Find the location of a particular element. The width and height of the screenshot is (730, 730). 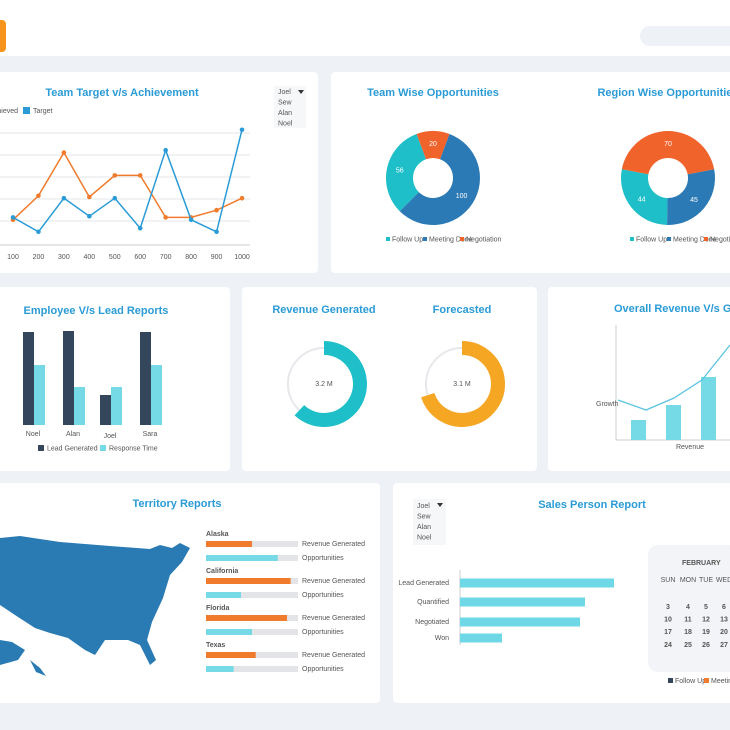

dropdown is located at coordinates (429, 522).